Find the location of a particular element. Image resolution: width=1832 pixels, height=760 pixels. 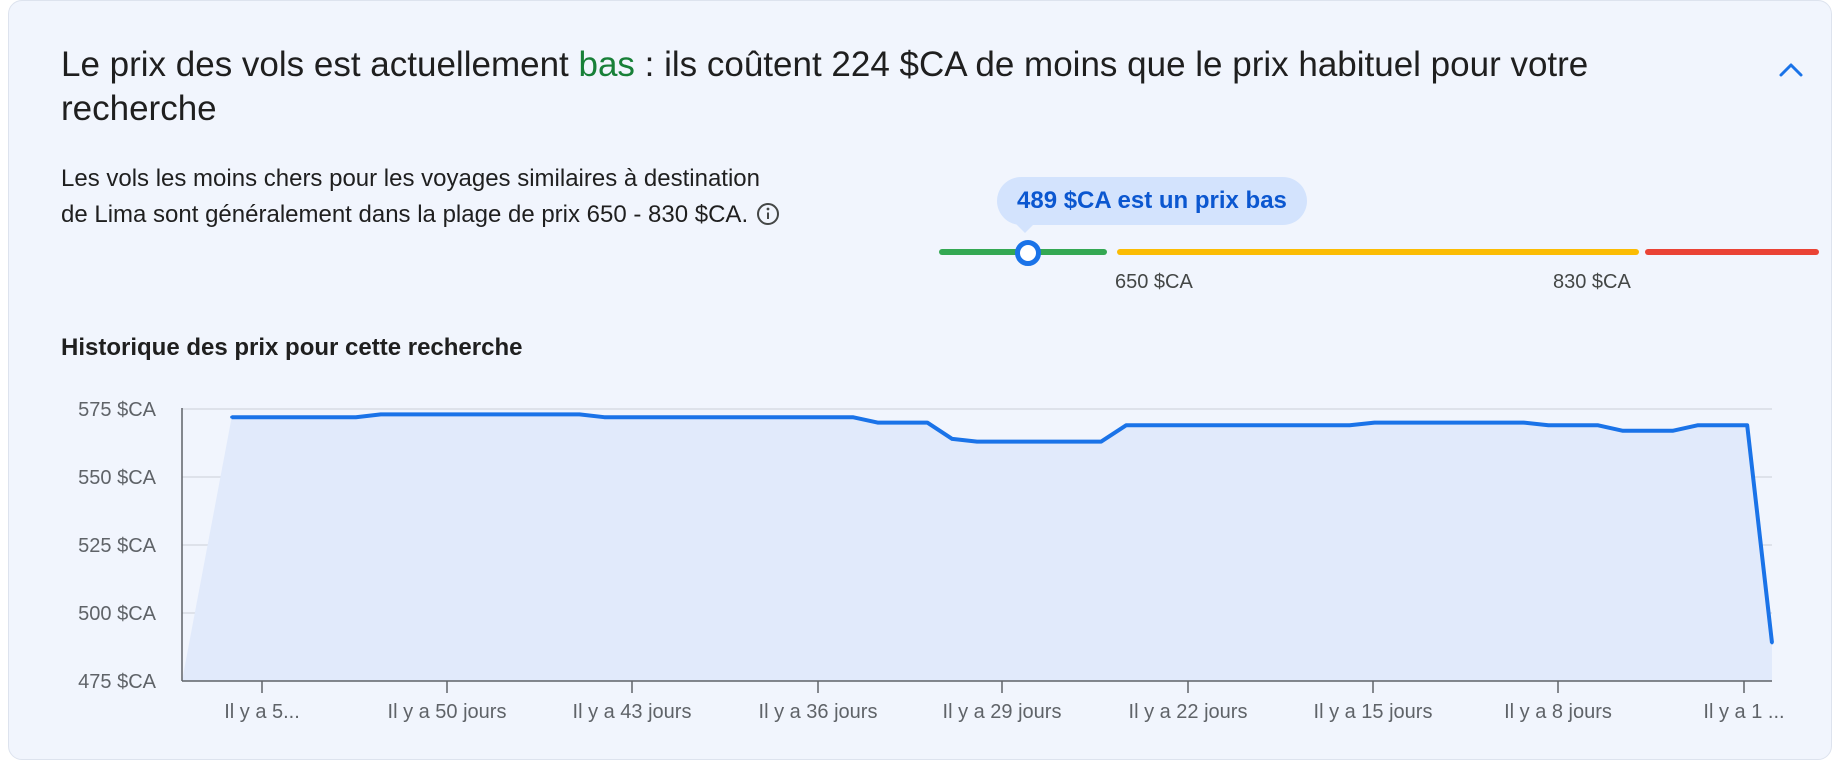

y-tick-label: 550 $CA is located at coordinates (117, 478).